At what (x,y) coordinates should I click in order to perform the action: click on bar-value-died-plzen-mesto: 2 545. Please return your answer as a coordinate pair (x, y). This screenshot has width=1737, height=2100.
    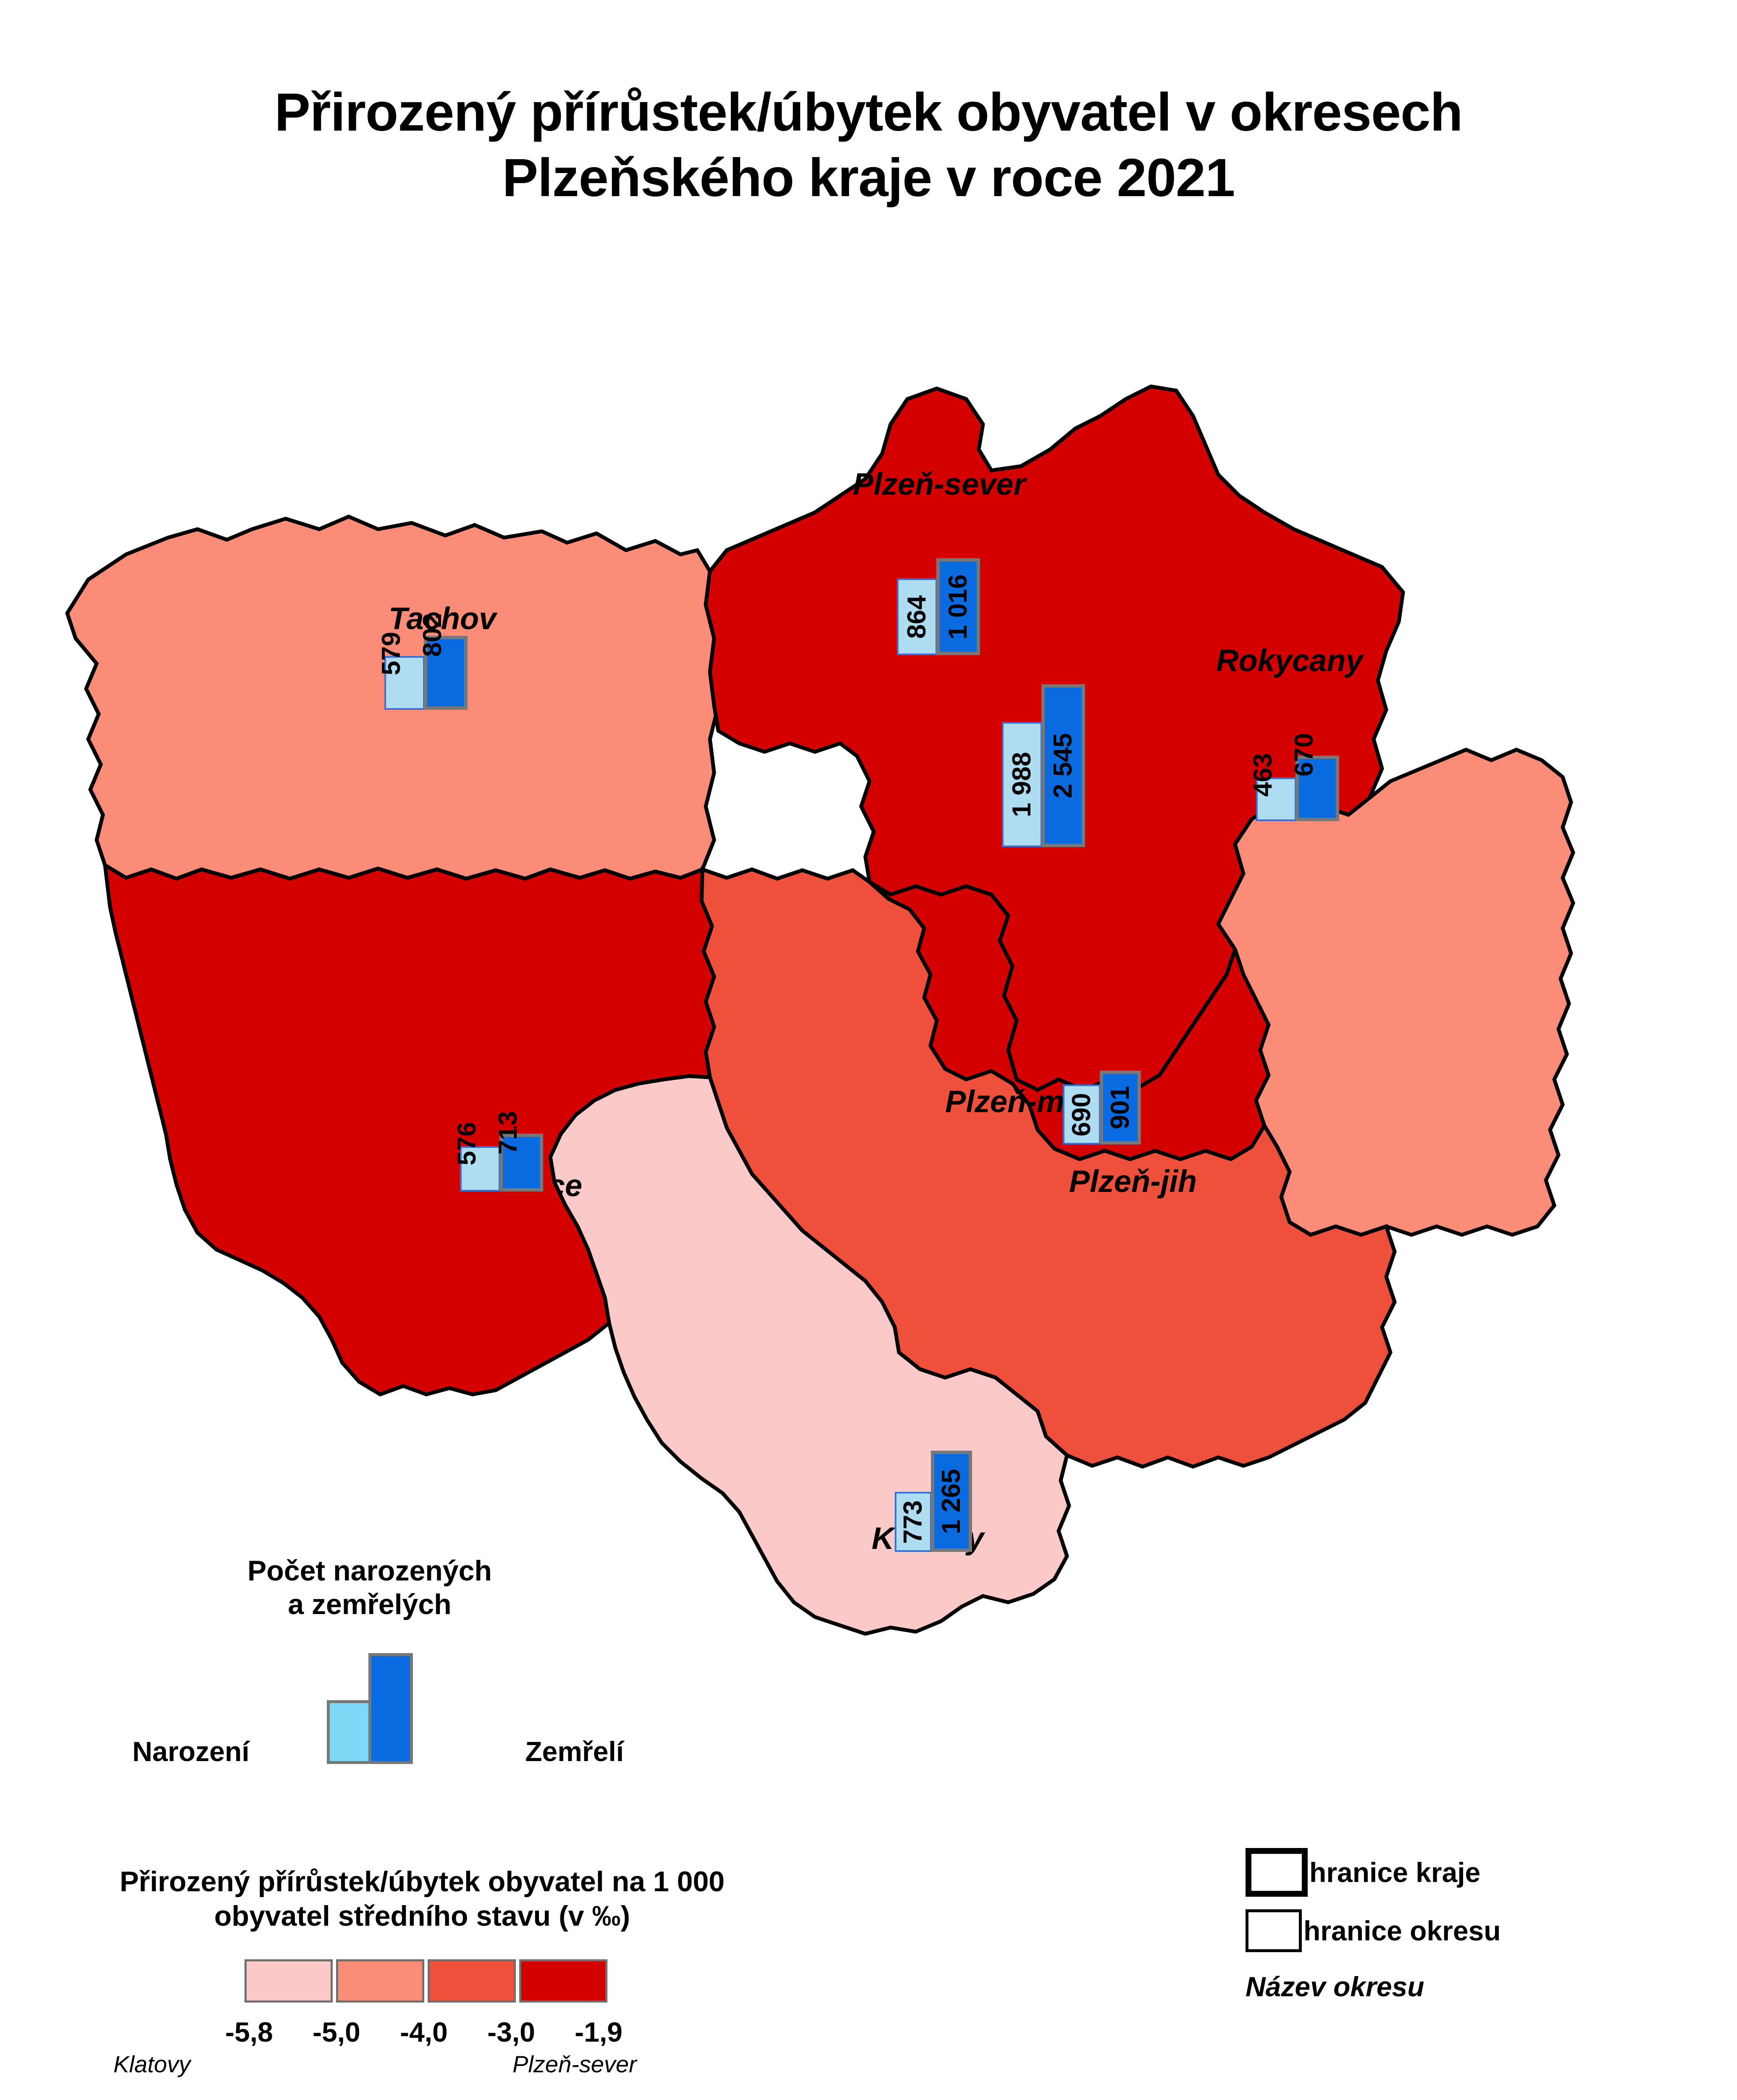
    Looking at the image, I should click on (1063, 765).